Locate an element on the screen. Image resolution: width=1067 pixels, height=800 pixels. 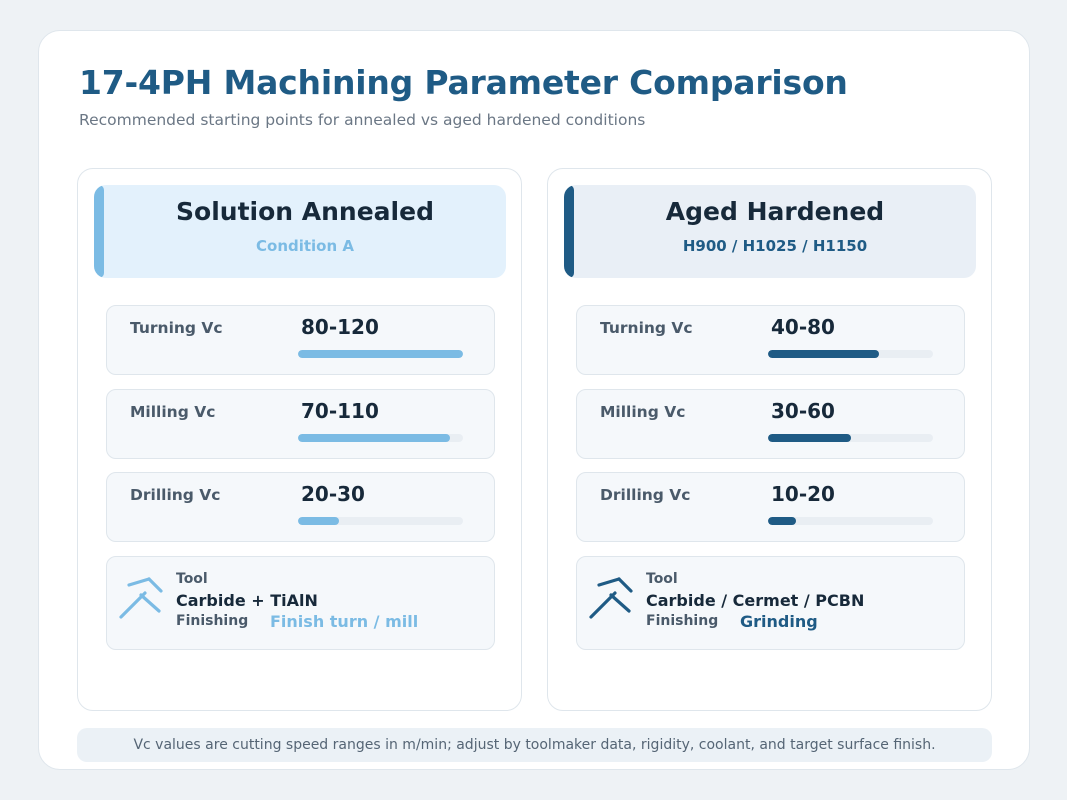
metric-turning: Turning Vc 80-120 is located at coordinates (300, 340).